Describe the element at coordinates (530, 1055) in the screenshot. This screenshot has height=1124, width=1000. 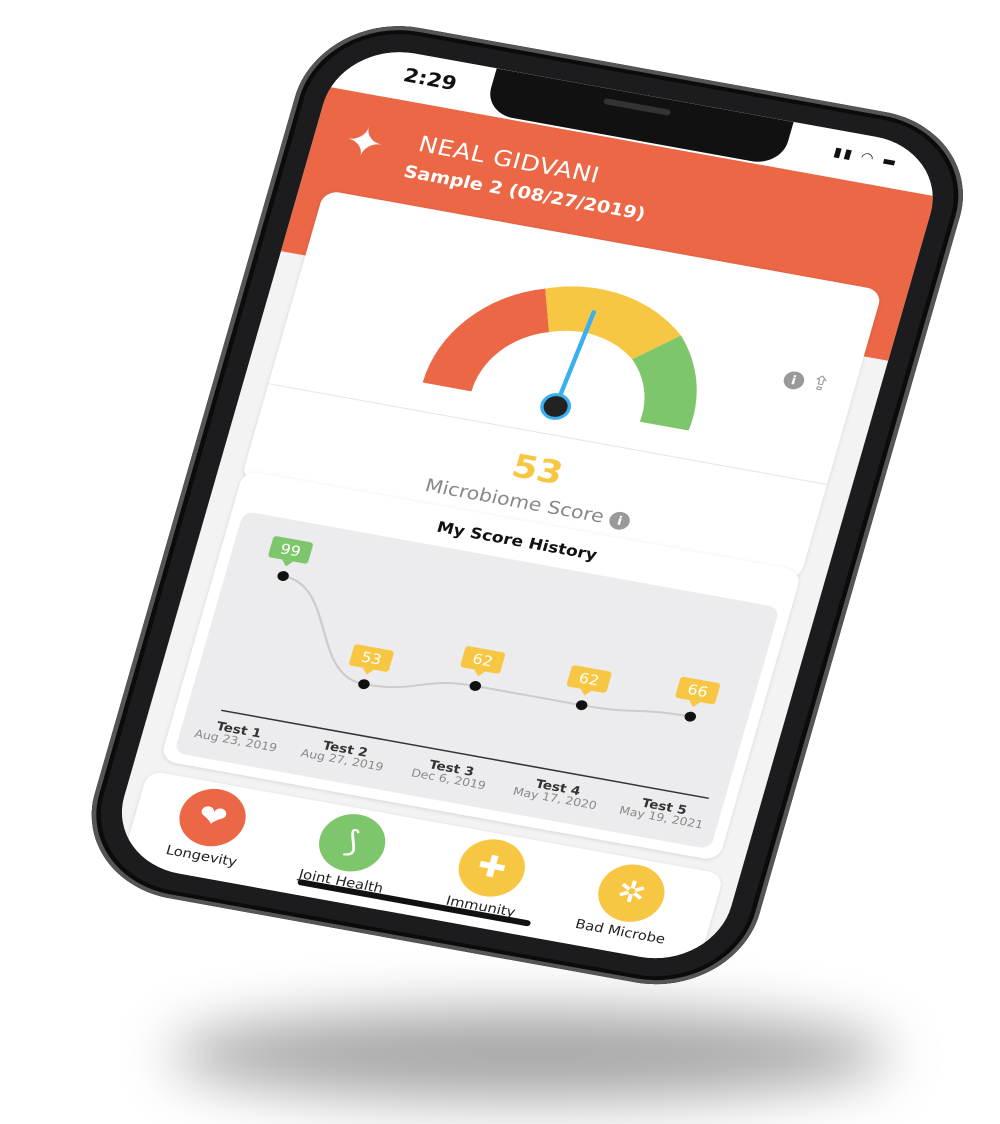
I see `phone-shadow` at that location.